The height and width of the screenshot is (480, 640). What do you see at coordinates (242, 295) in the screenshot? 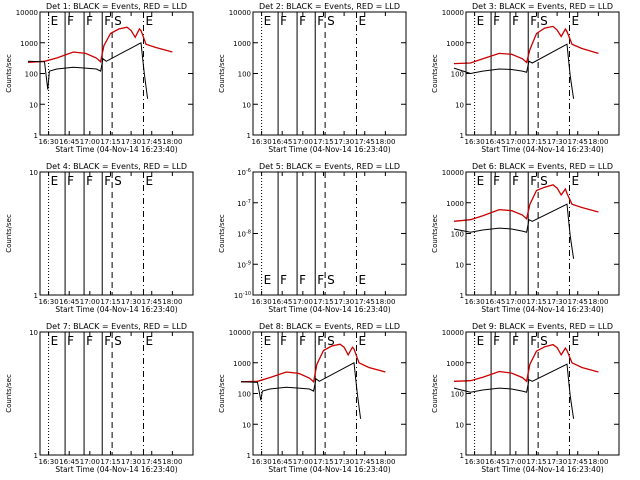
I see `y-tick-label: 10⁻¹⁰` at bounding box center [242, 295].